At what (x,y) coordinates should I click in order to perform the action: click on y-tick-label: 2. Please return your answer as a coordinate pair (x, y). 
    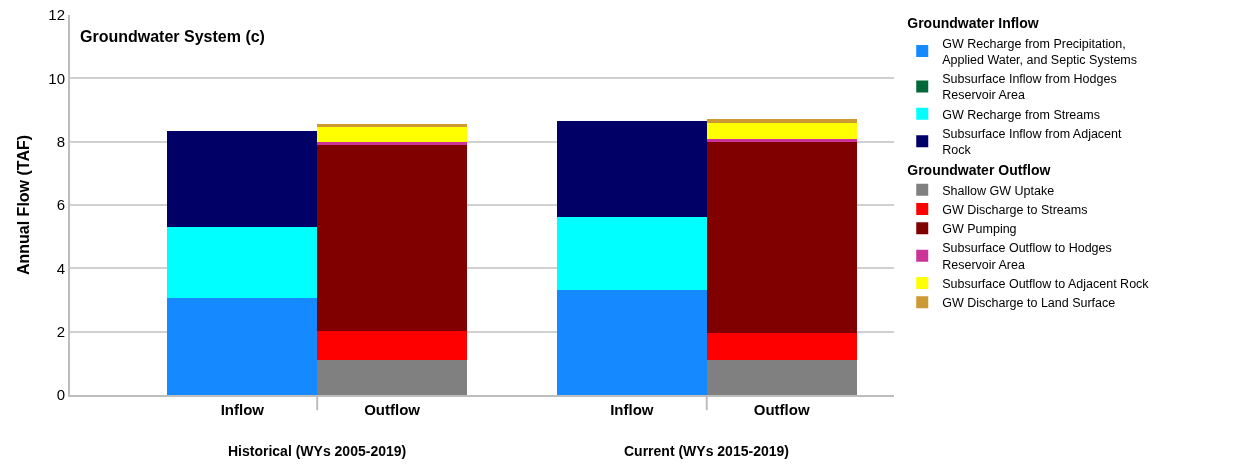
    Looking at the image, I should click on (60, 331).